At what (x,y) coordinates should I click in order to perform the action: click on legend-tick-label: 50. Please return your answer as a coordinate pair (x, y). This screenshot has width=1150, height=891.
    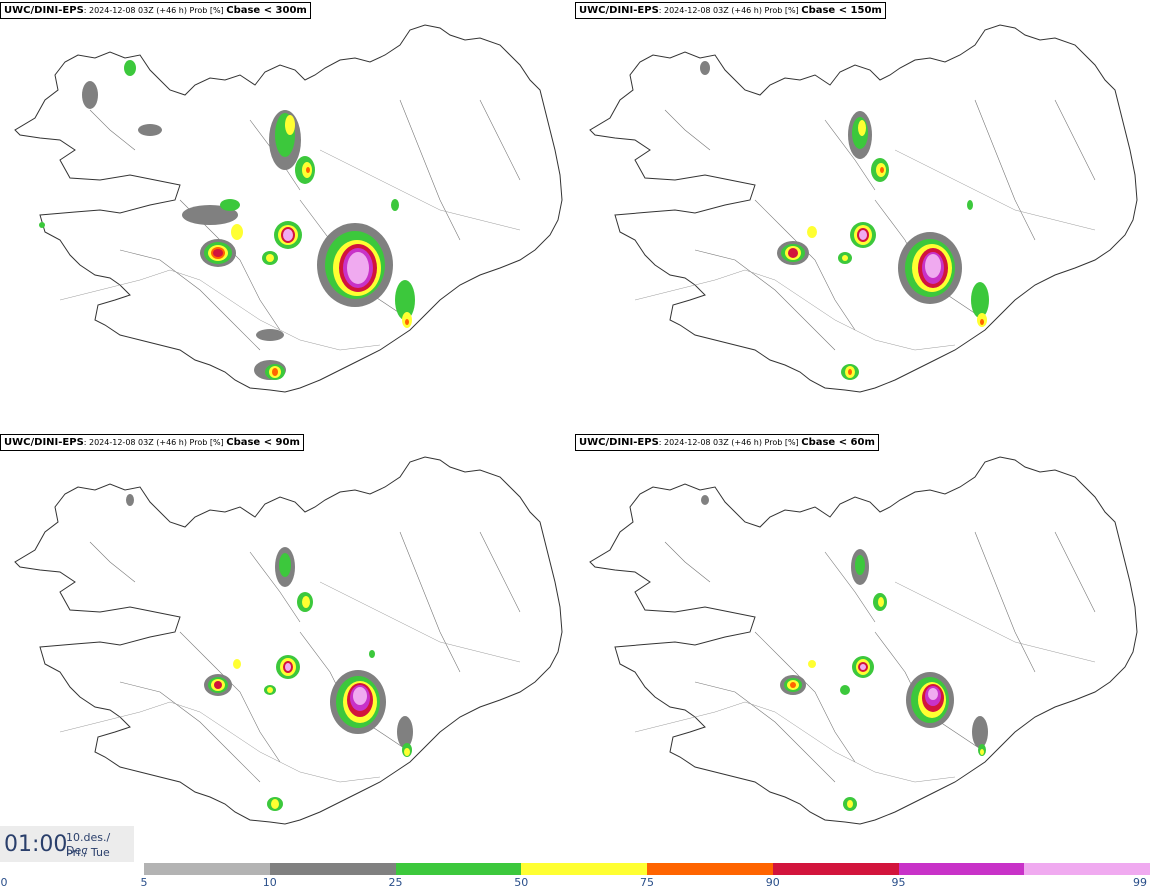
    Looking at the image, I should click on (521, 882).